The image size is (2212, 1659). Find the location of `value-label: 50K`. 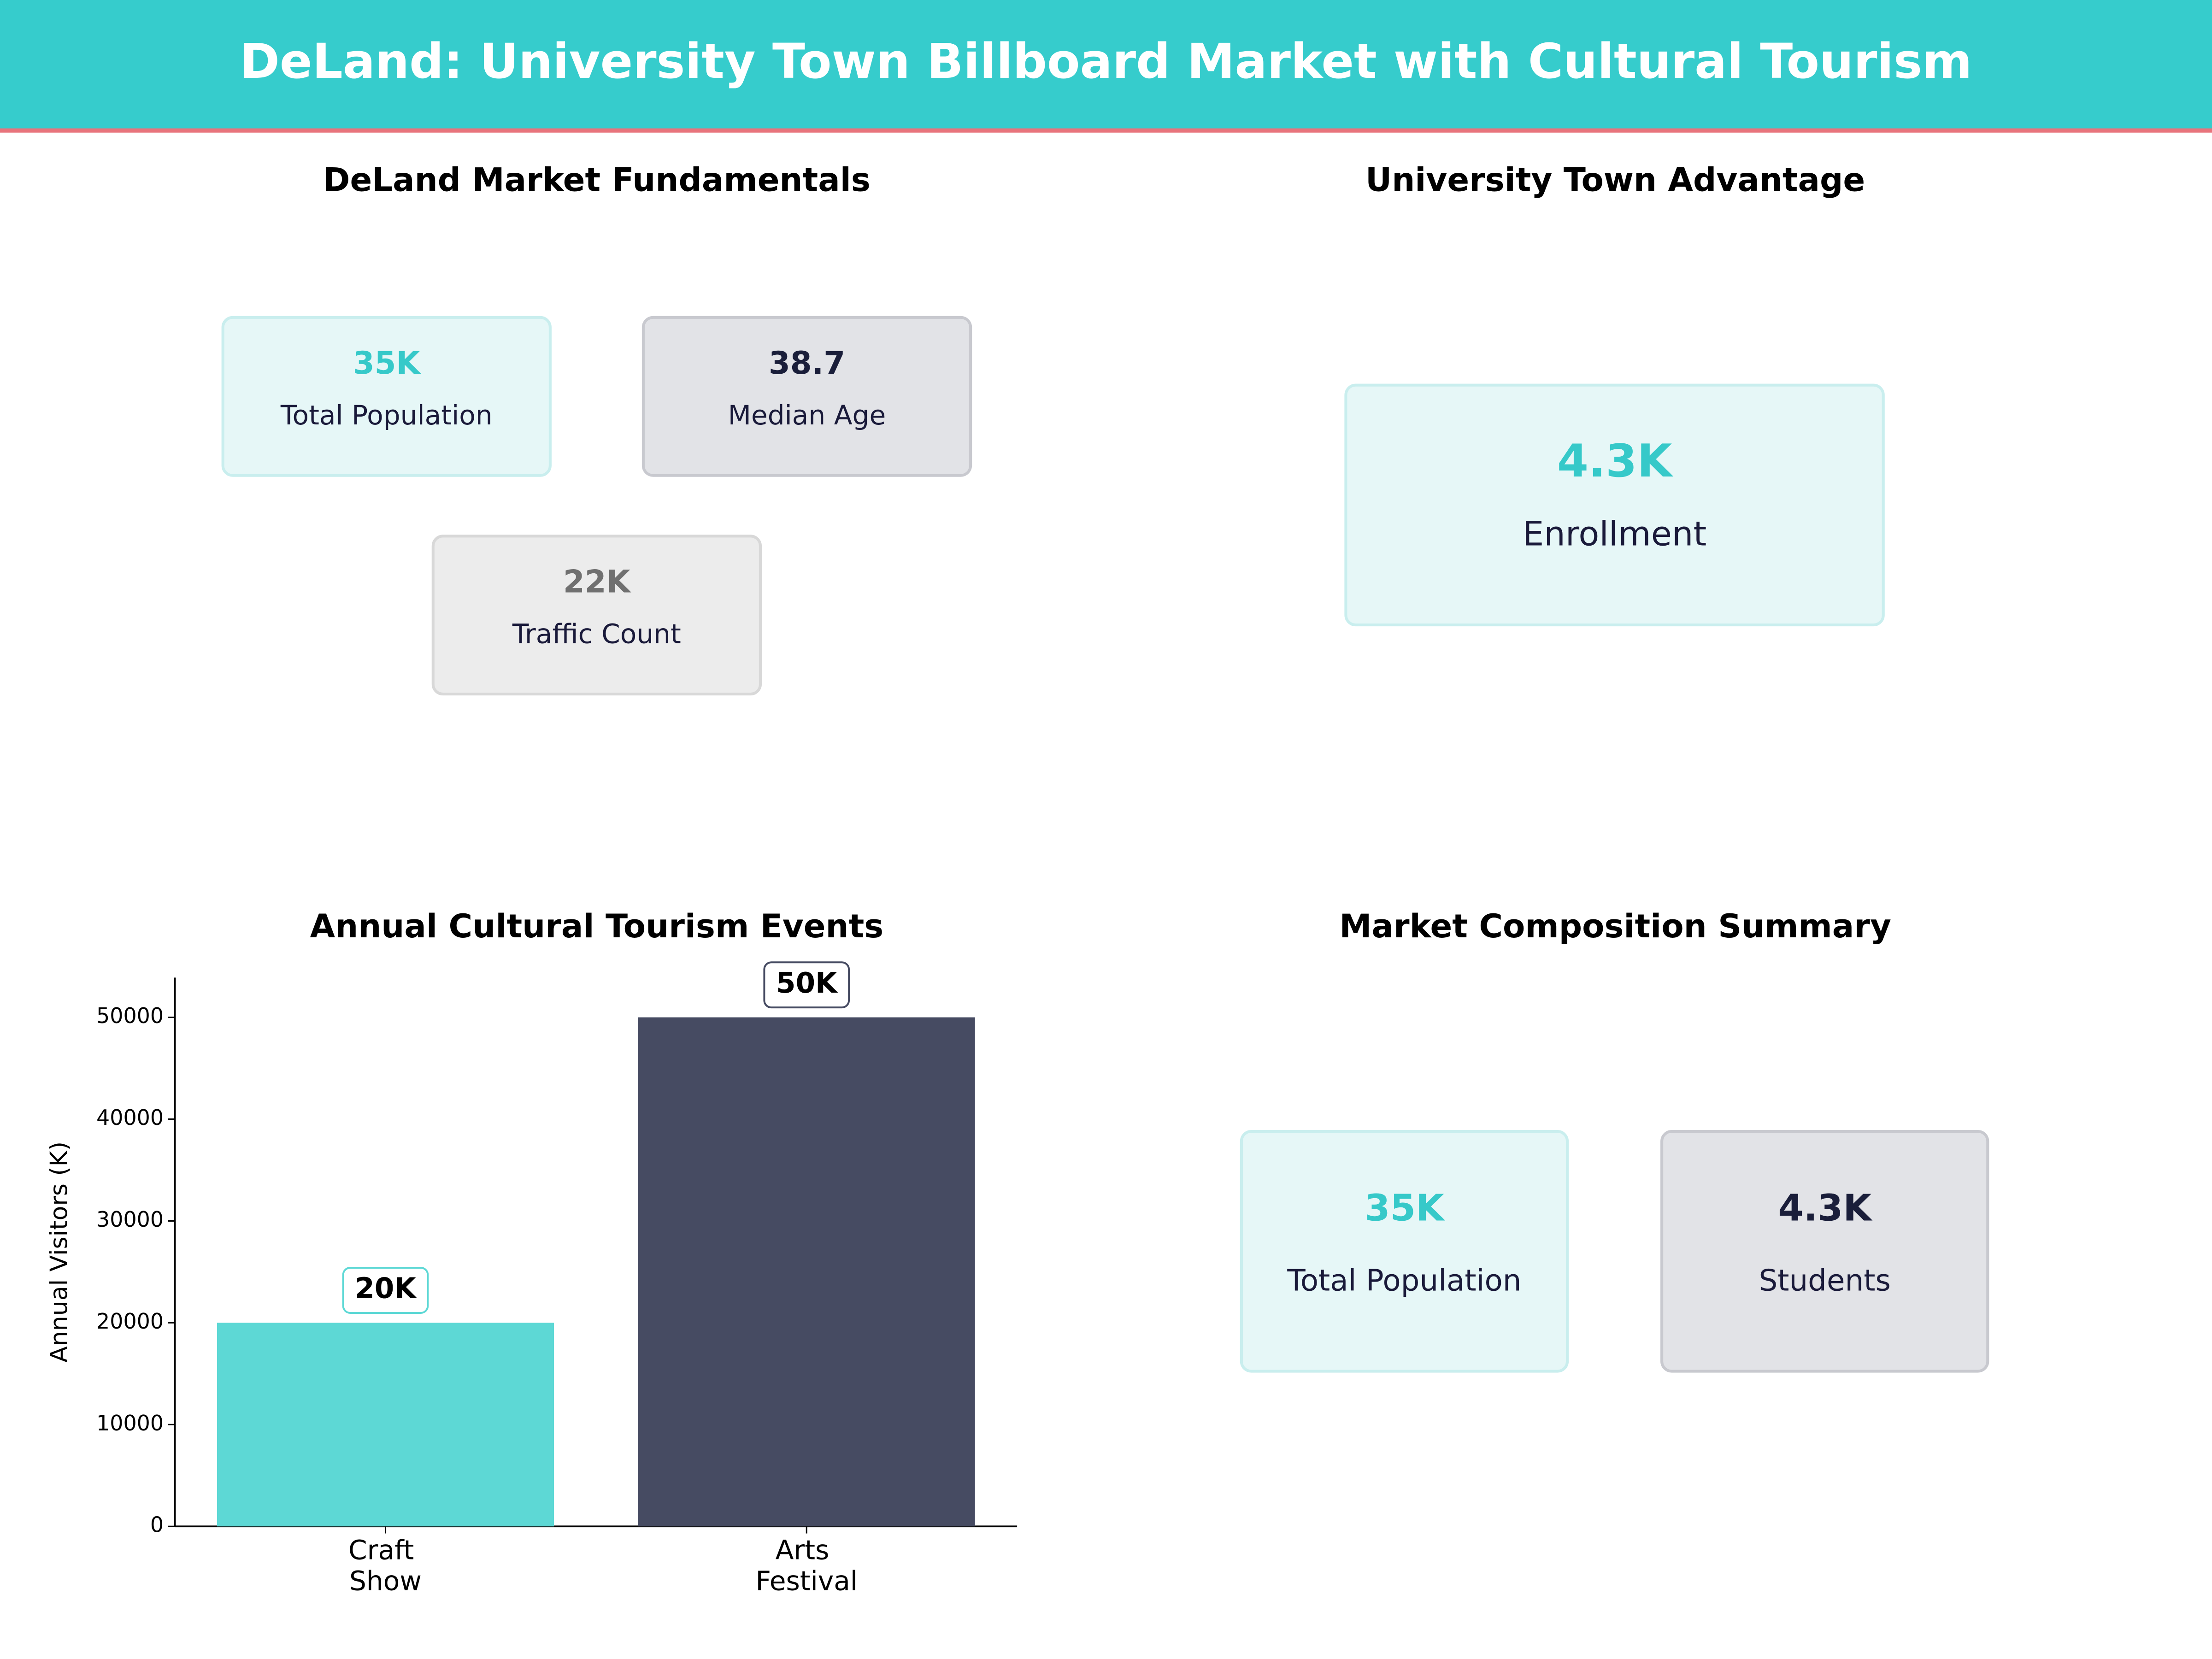

value-label: 50K is located at coordinates (807, 983).